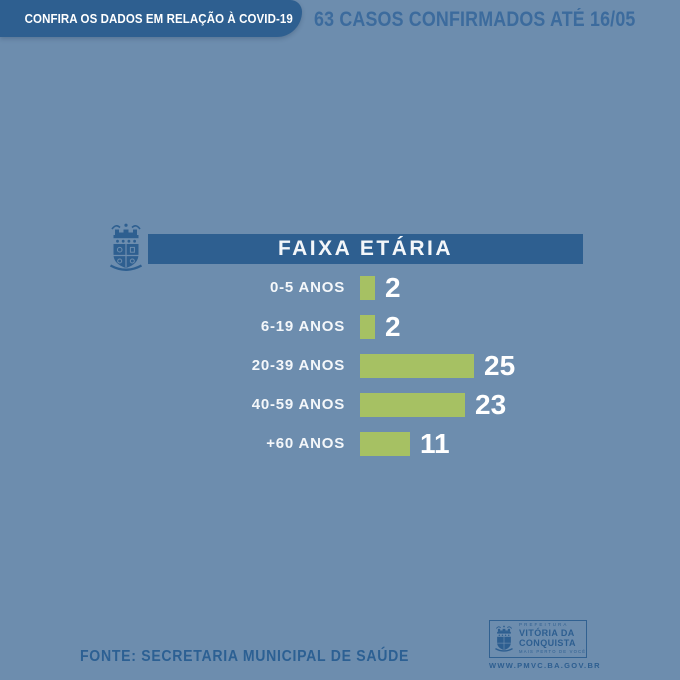  What do you see at coordinates (491, 404) in the screenshot?
I see `bar-value: 23` at bounding box center [491, 404].